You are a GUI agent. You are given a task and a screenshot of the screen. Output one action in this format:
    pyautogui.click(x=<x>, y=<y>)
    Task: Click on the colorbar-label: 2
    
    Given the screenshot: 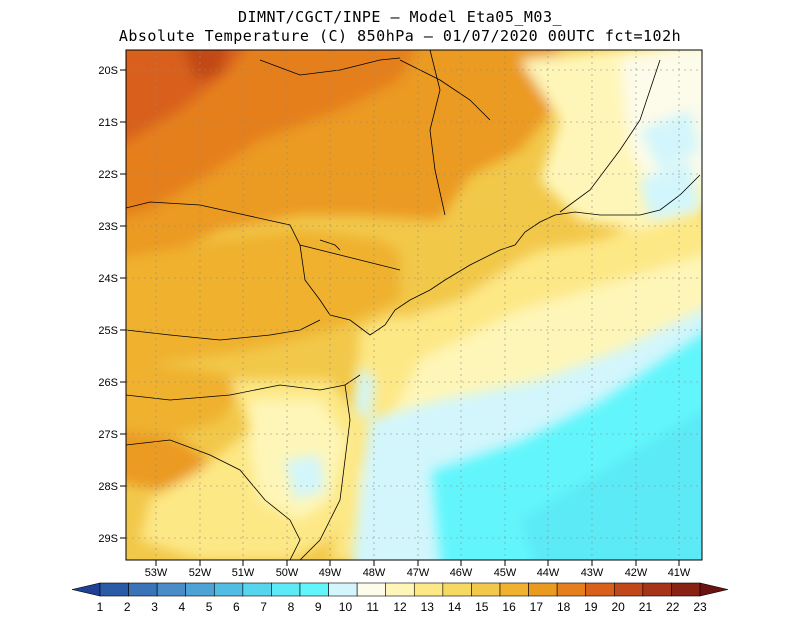 What is the action you would take?
    pyautogui.click(x=127, y=607)
    